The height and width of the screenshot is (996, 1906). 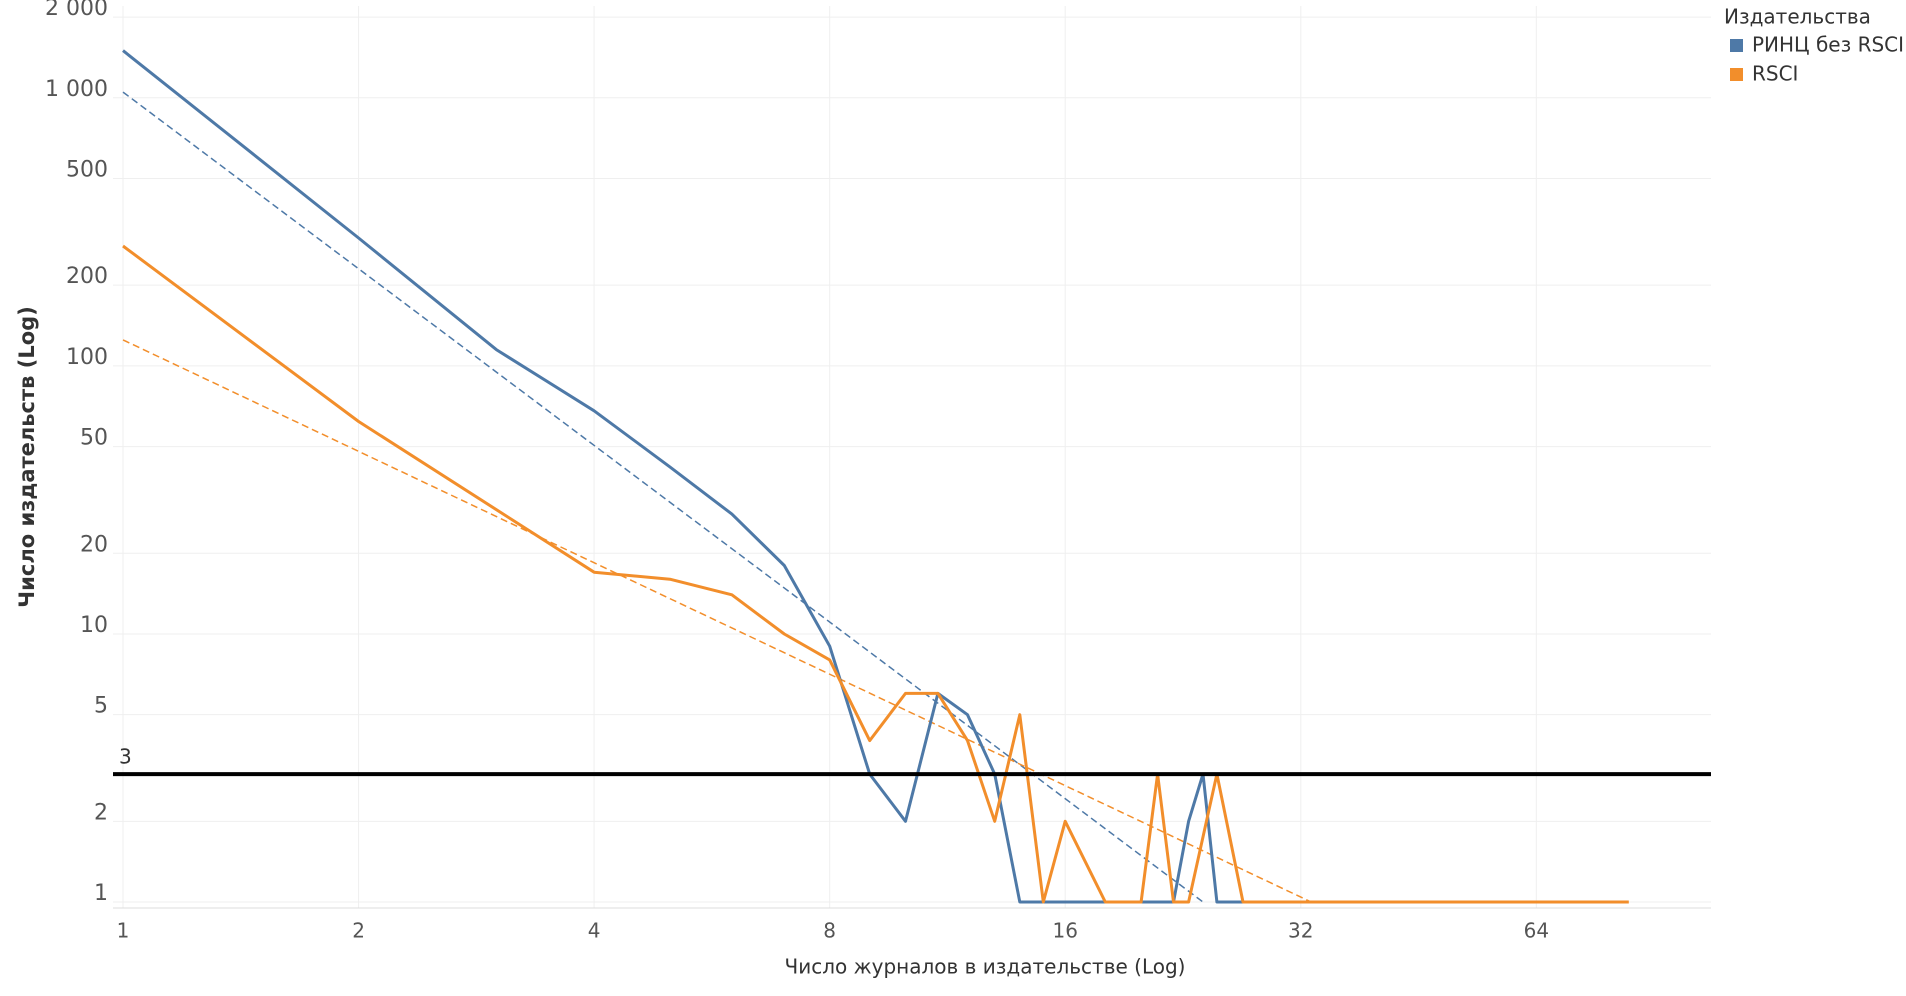 What do you see at coordinates (94, 438) in the screenshot?
I see `y-tick-label: 50` at bounding box center [94, 438].